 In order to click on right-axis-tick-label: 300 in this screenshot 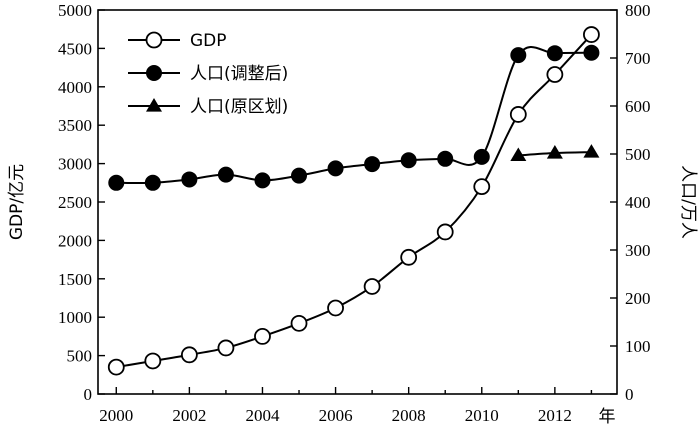, I will do `click(638, 250)`.